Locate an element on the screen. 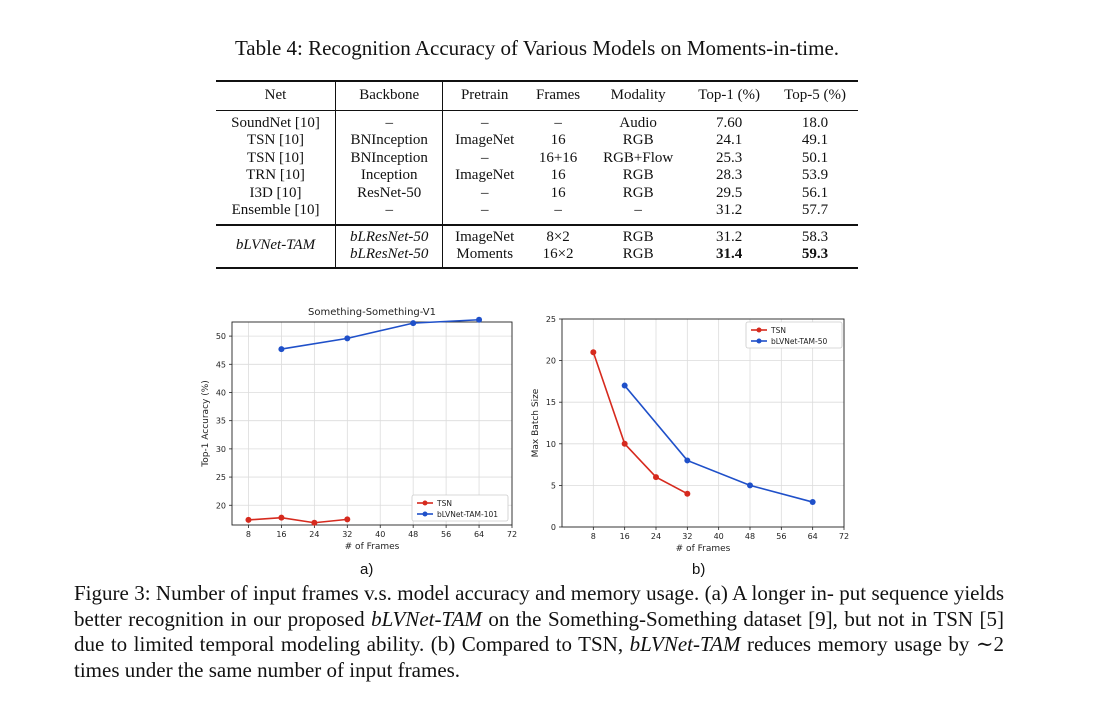 The image size is (1094, 708). cell: ResNet-50 is located at coordinates (389, 193).